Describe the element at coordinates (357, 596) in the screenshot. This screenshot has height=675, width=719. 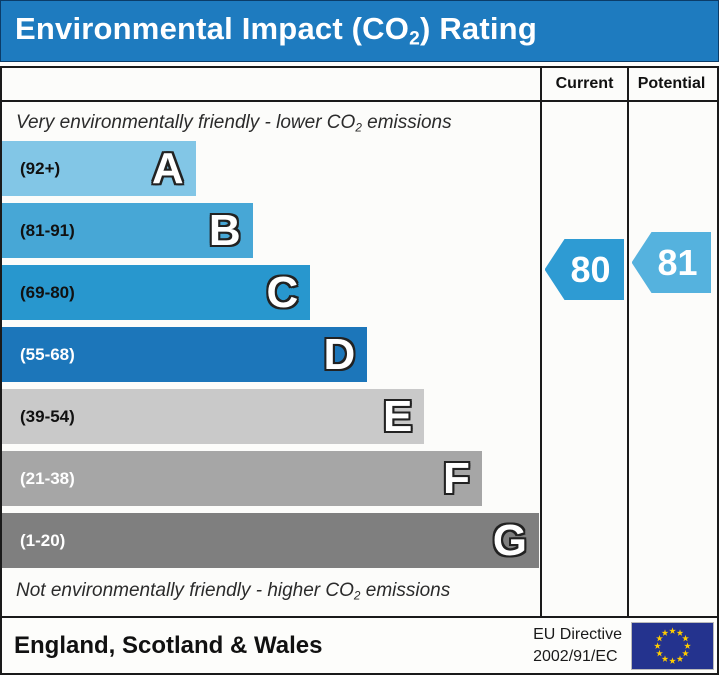
I see `bottom-note-subscript: 2` at that location.